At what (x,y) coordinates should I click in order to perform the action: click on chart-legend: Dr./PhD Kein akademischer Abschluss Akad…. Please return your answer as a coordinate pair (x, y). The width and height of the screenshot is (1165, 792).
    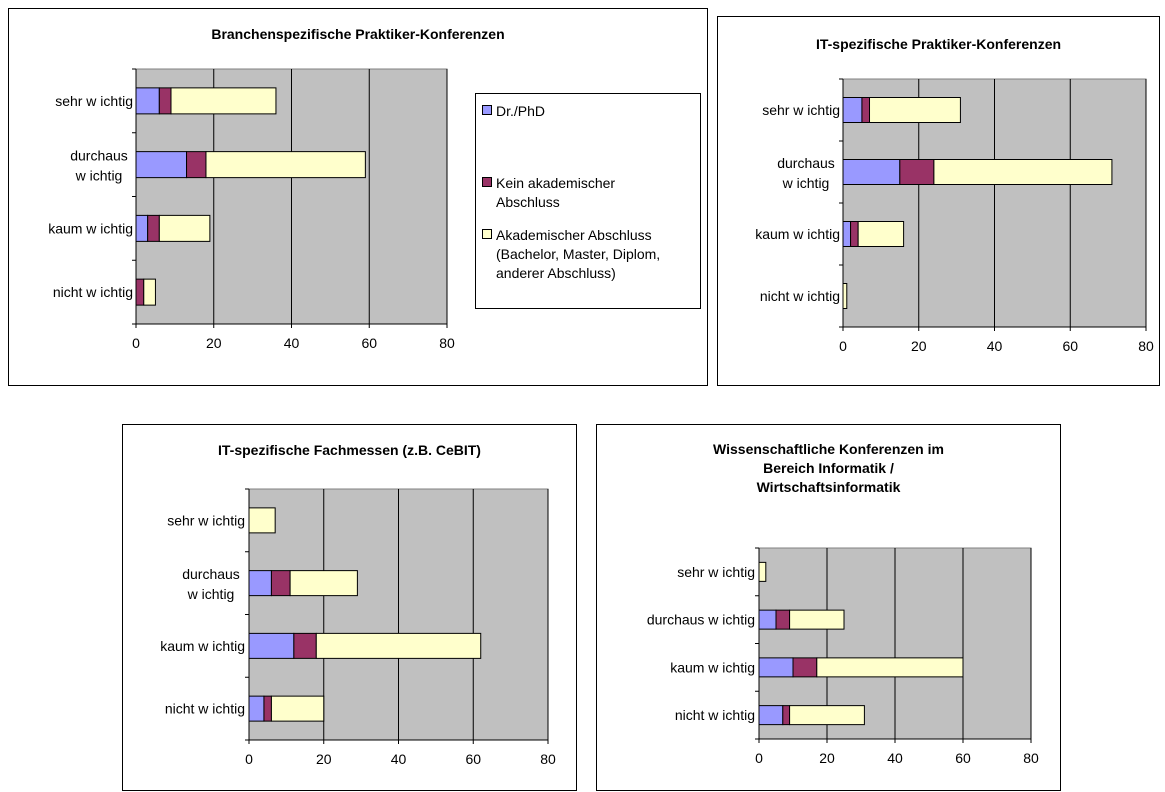
    Looking at the image, I should click on (588, 201).